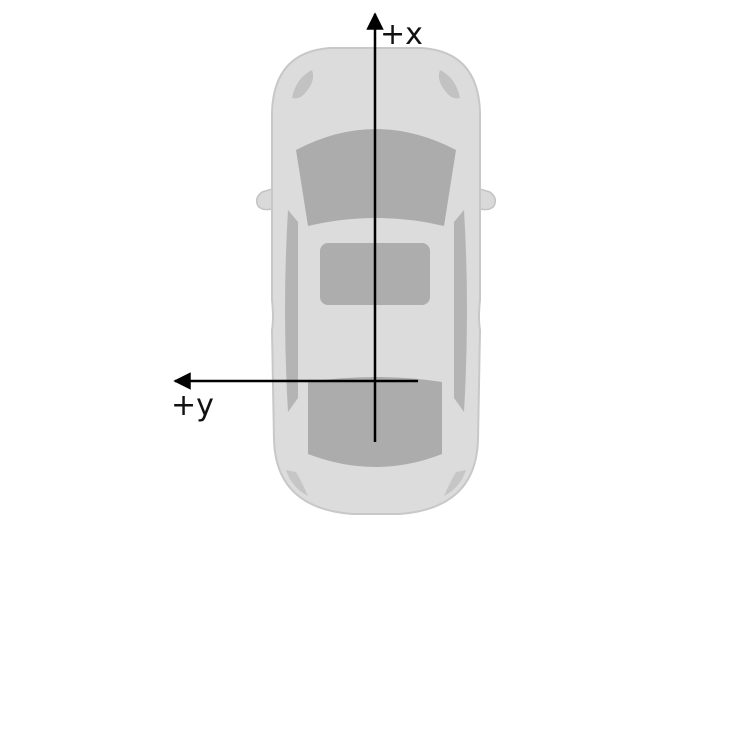 This screenshot has width=752, height=751. What do you see at coordinates (303, 84) in the screenshot?
I see `left-headlight` at bounding box center [303, 84].